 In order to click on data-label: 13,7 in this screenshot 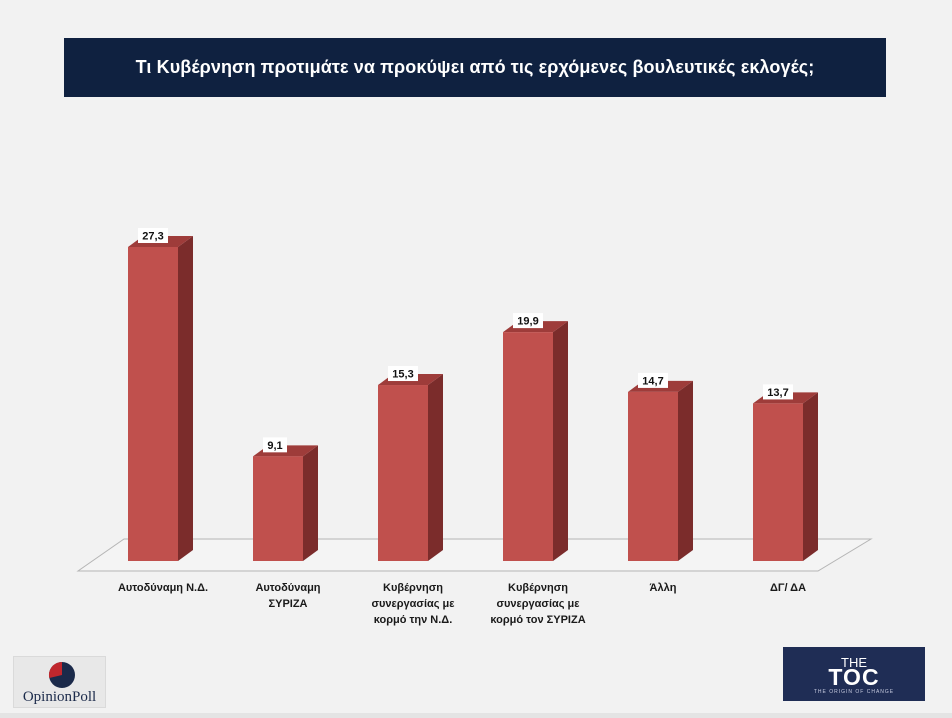, I will do `click(777, 393)`.